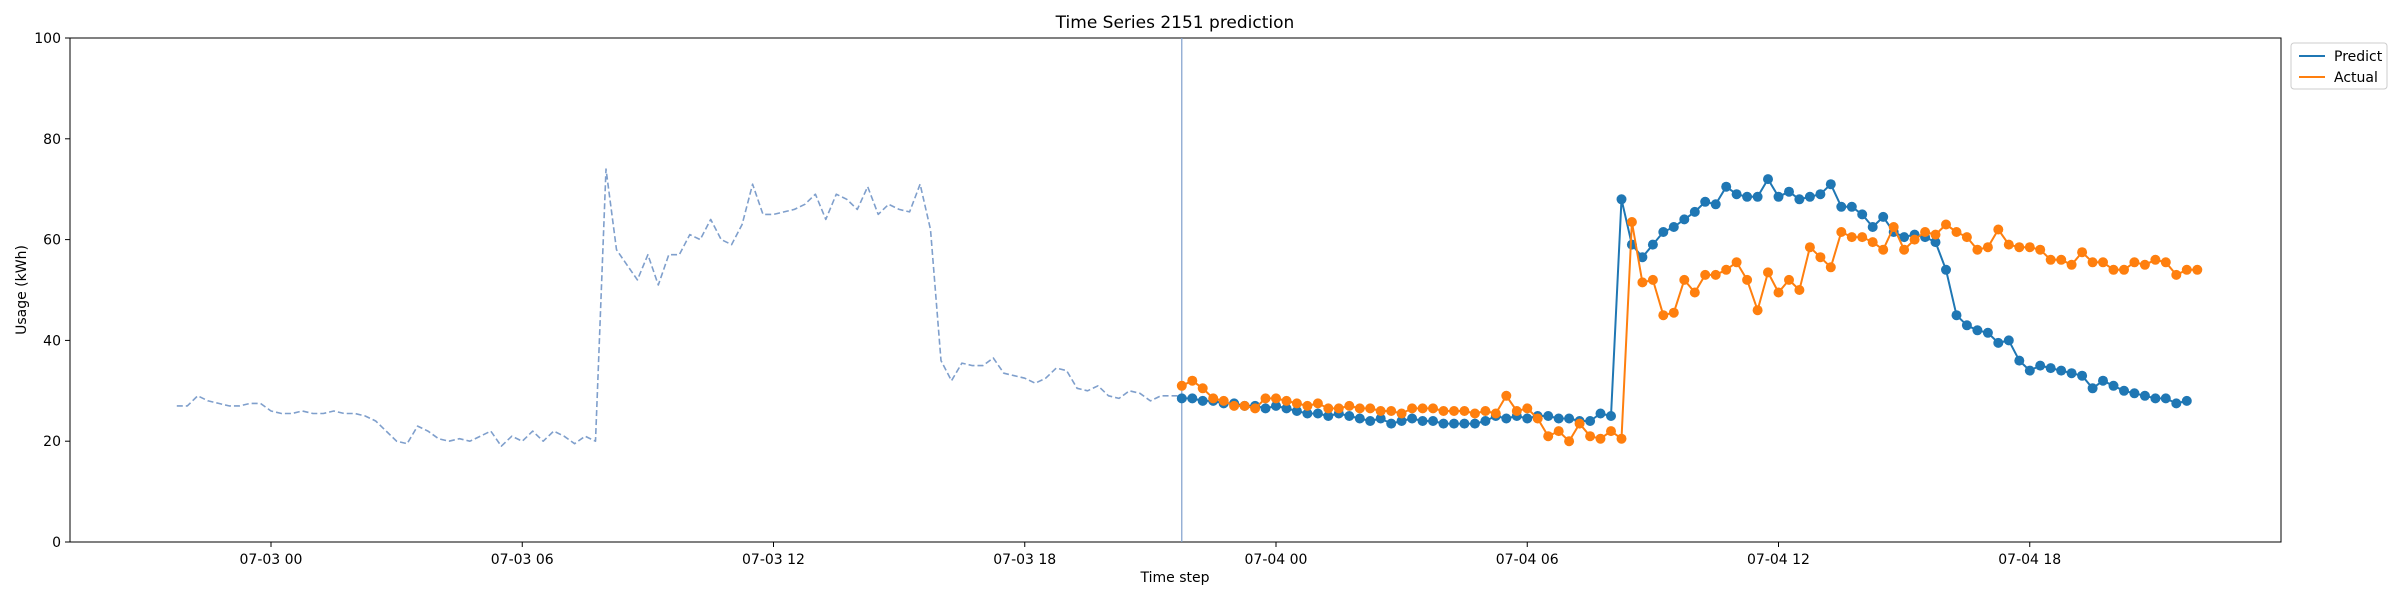 This screenshot has width=2400, height=600. Describe the element at coordinates (2339, 66) in the screenshot. I see `legend: Predict Actual` at that location.